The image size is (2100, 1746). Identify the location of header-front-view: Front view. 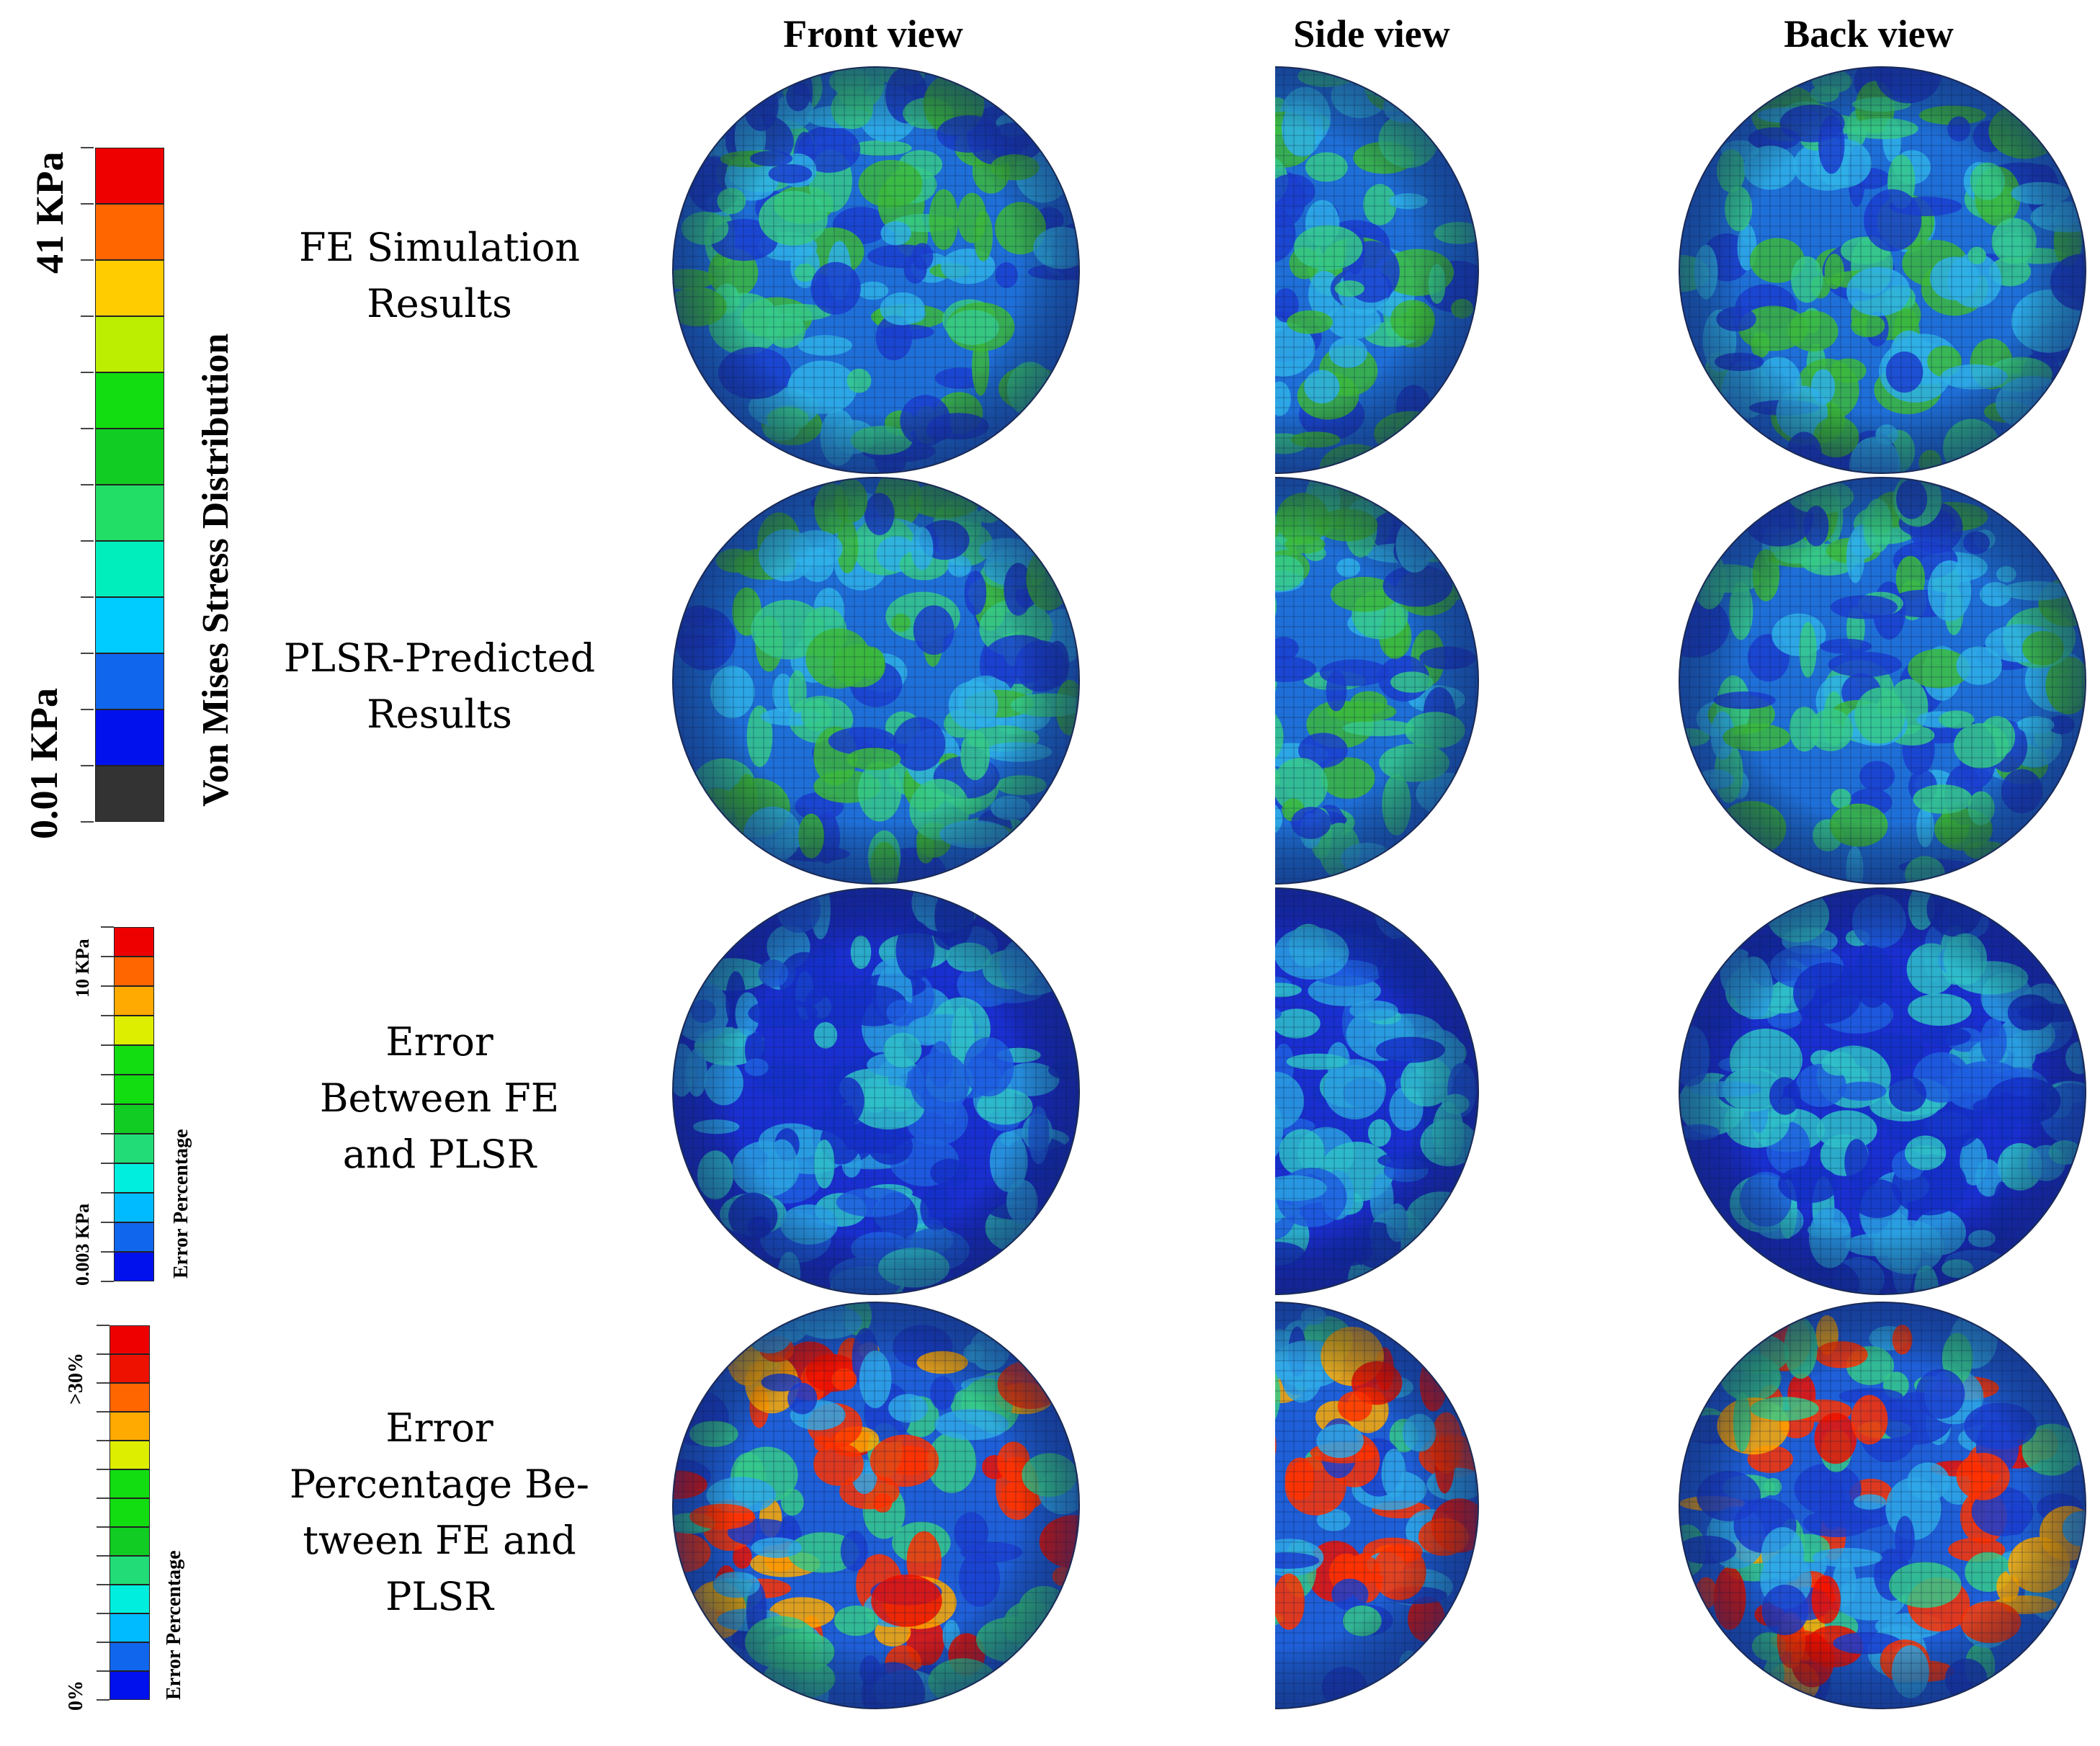
(873, 33).